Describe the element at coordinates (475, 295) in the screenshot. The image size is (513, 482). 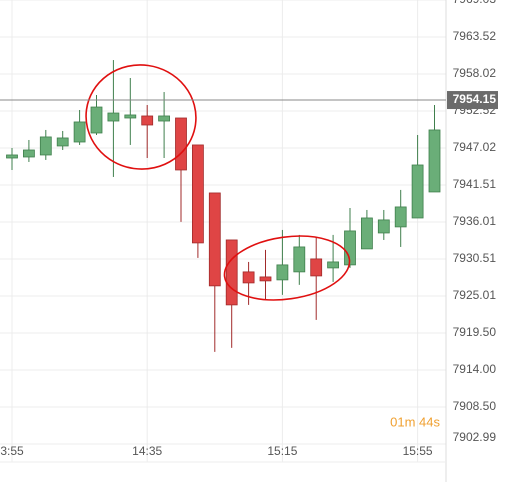
I see `y-tick-label: 7925.01` at that location.